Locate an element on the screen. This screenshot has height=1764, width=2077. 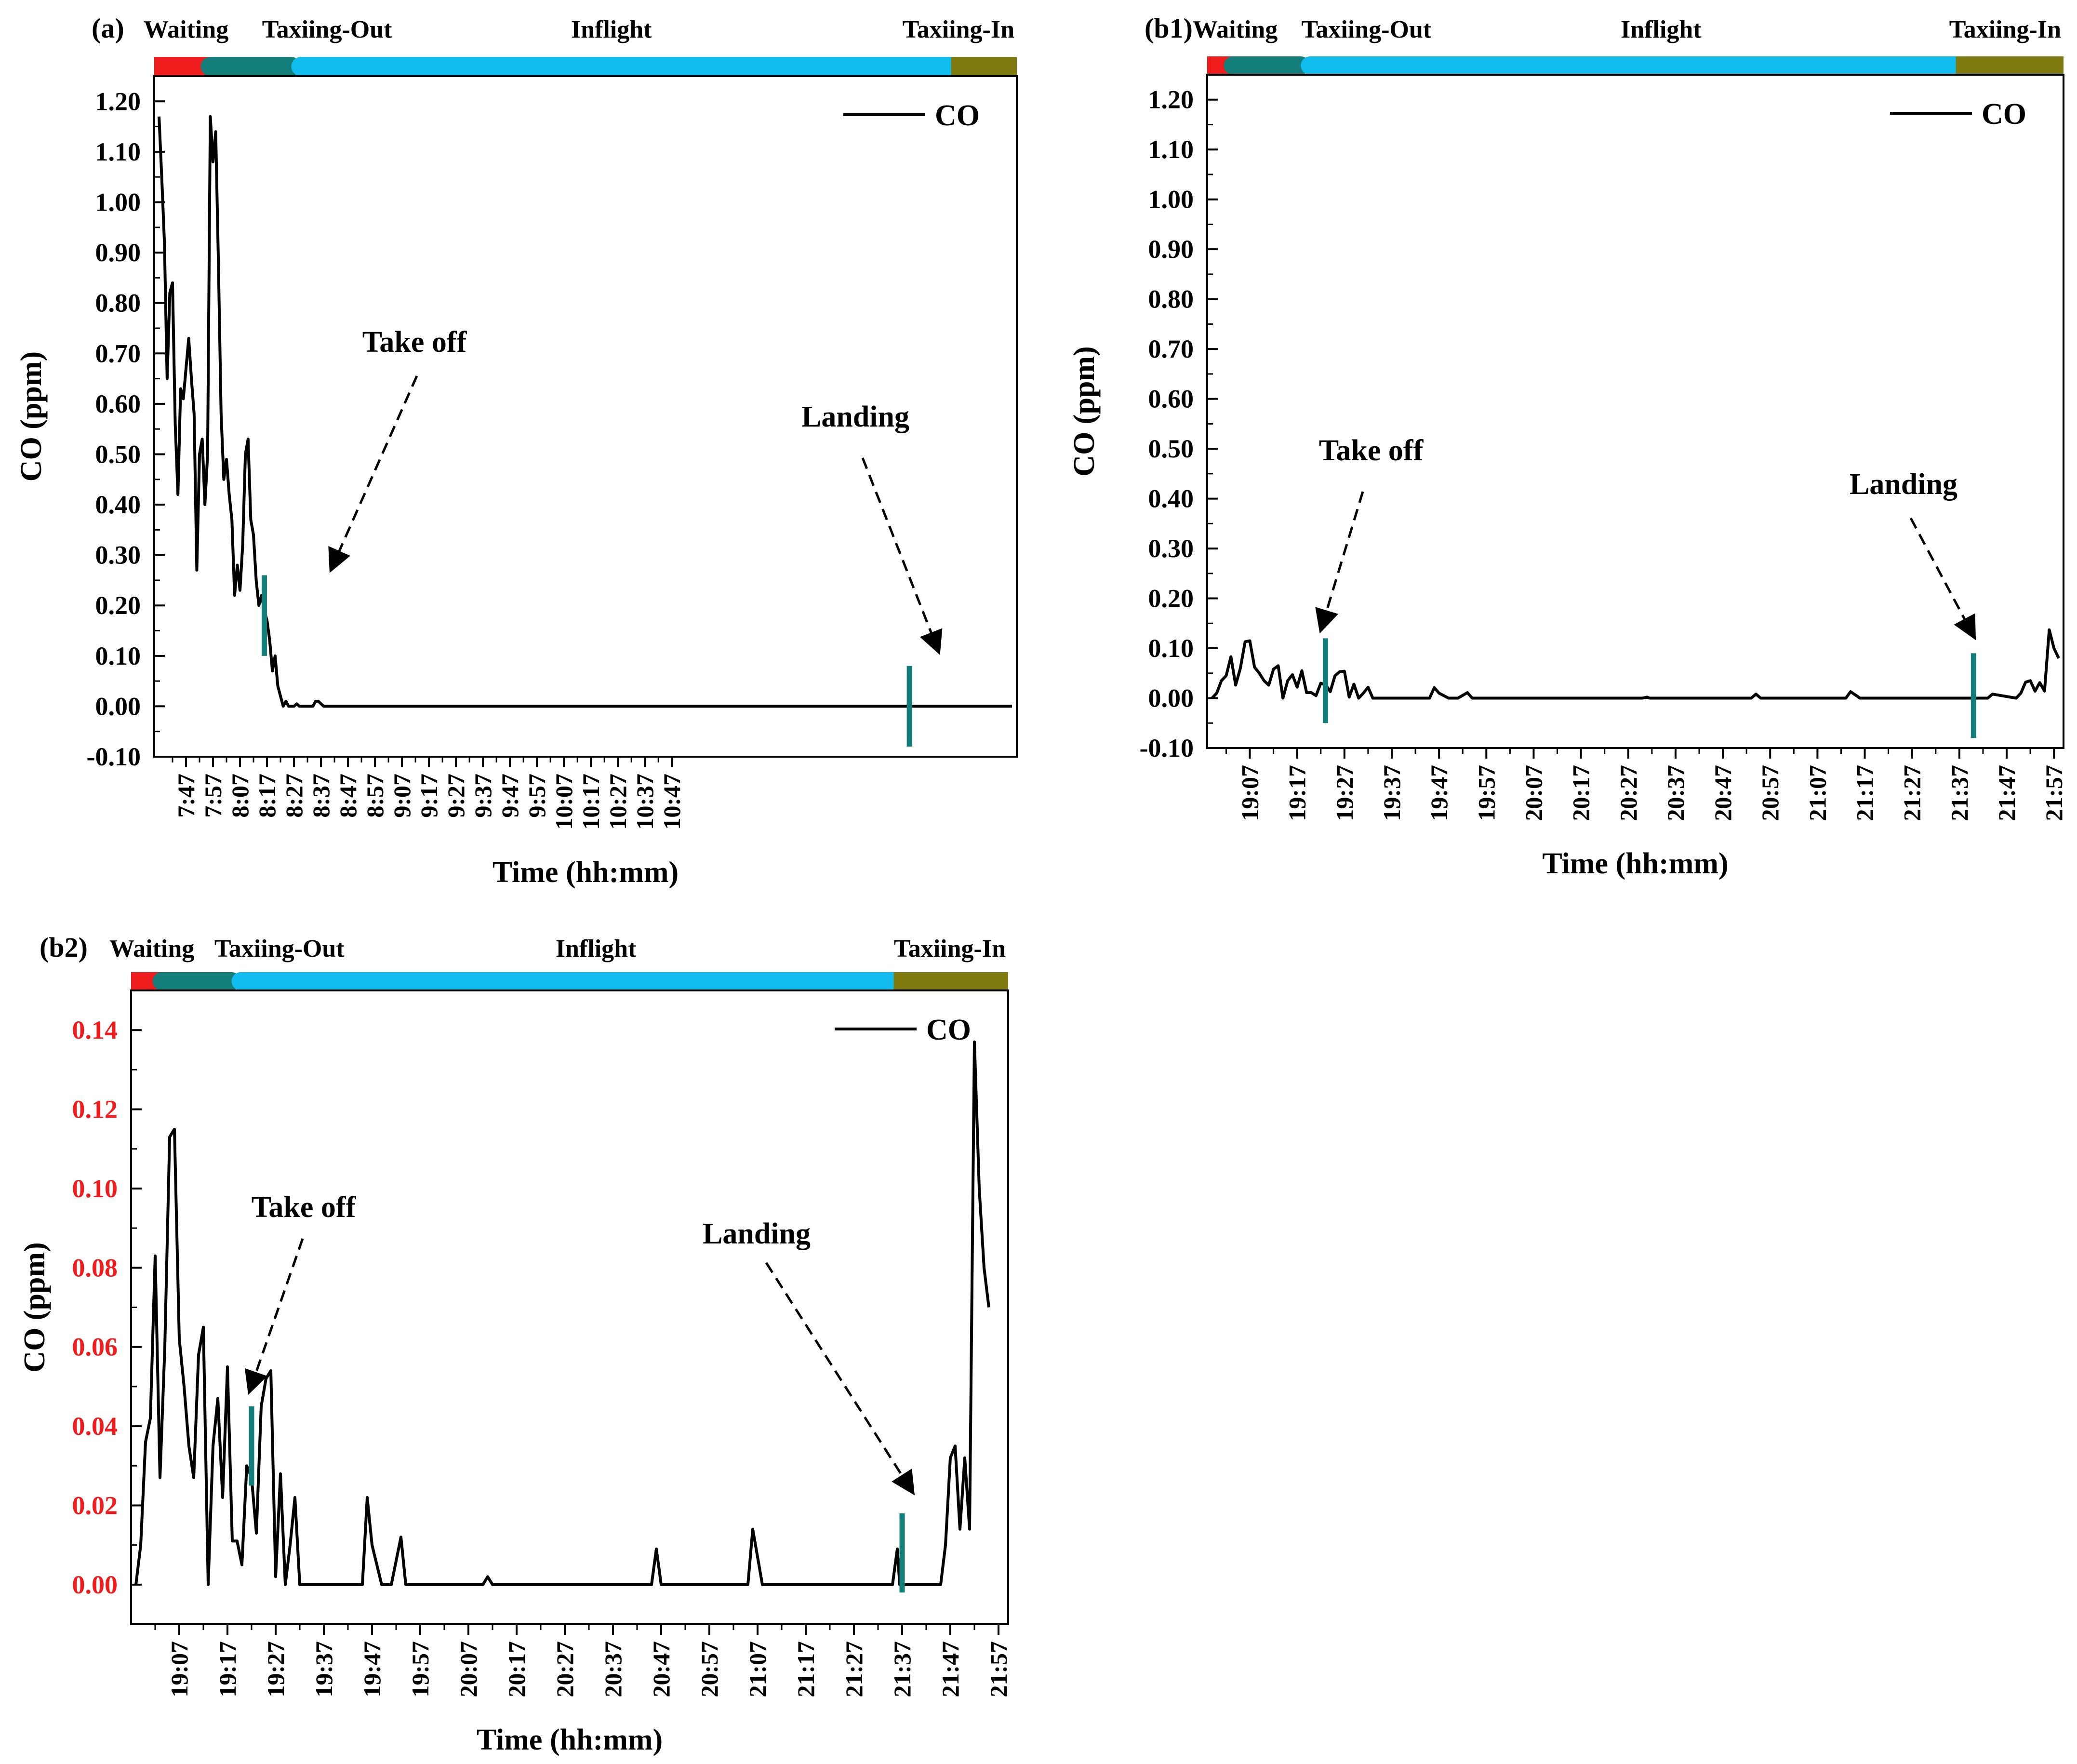
x-tick-label: 8:37 is located at coordinates (320, 796).